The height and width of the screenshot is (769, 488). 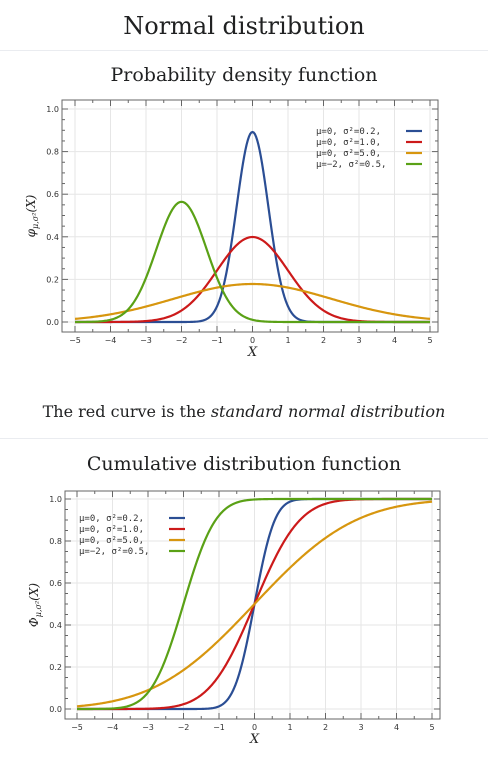 I want to click on cdf-x-tick-label: −3, so click(x=148, y=727).